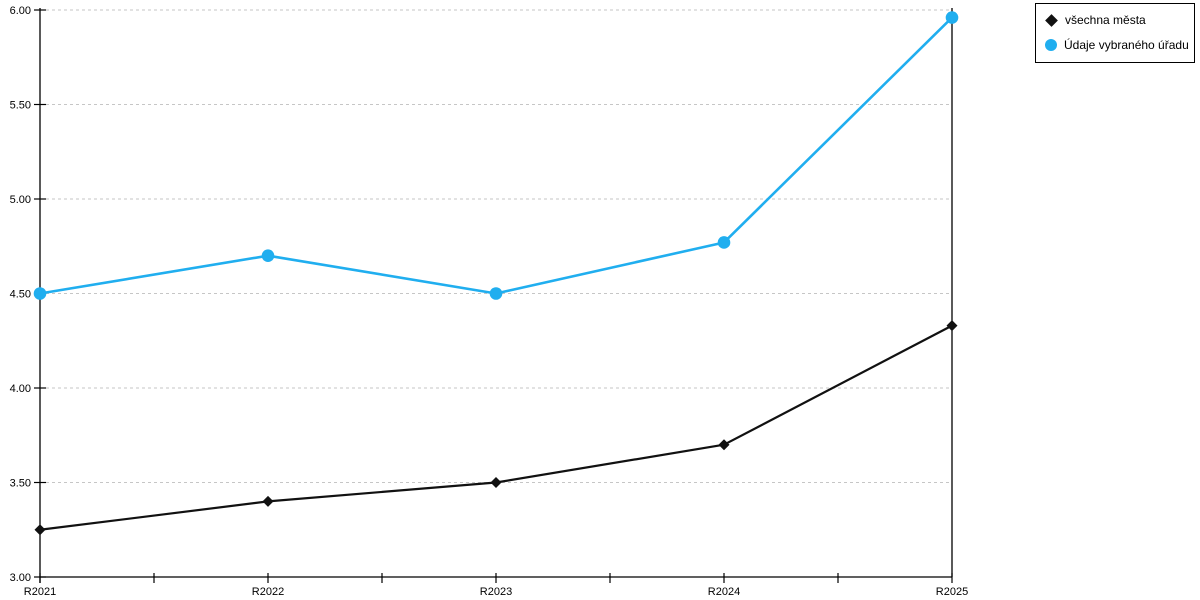 This screenshot has height=600, width=1200. I want to click on circle-marker-icon, so click(1051, 45).